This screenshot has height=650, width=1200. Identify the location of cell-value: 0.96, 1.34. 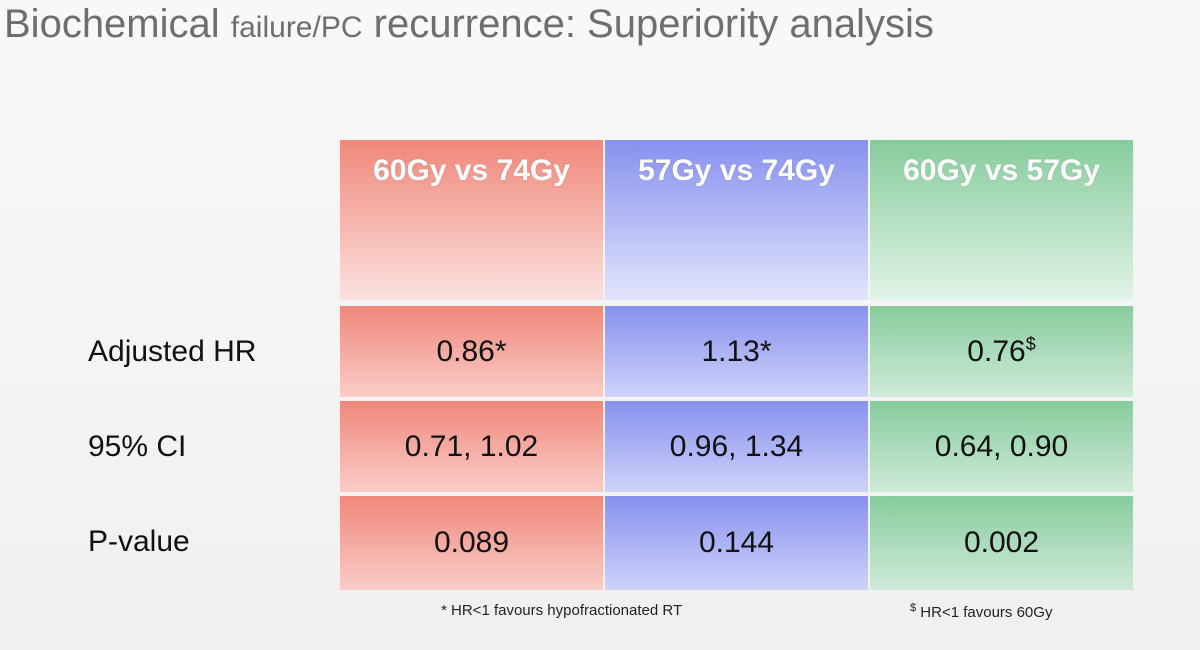
(736, 446).